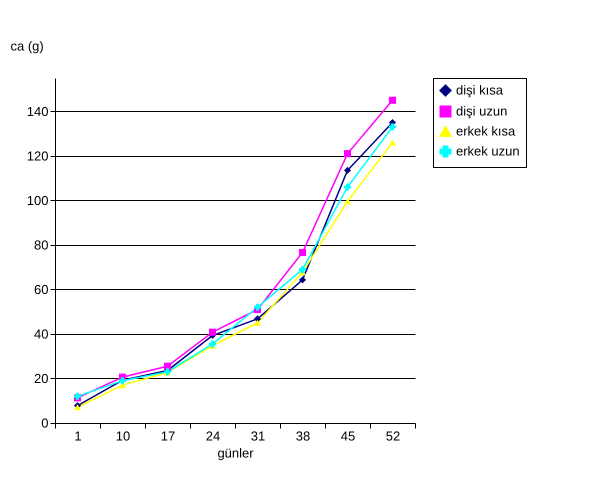 The height and width of the screenshot is (479, 616). What do you see at coordinates (488, 151) in the screenshot?
I see `legend-label: erkek uzun` at bounding box center [488, 151].